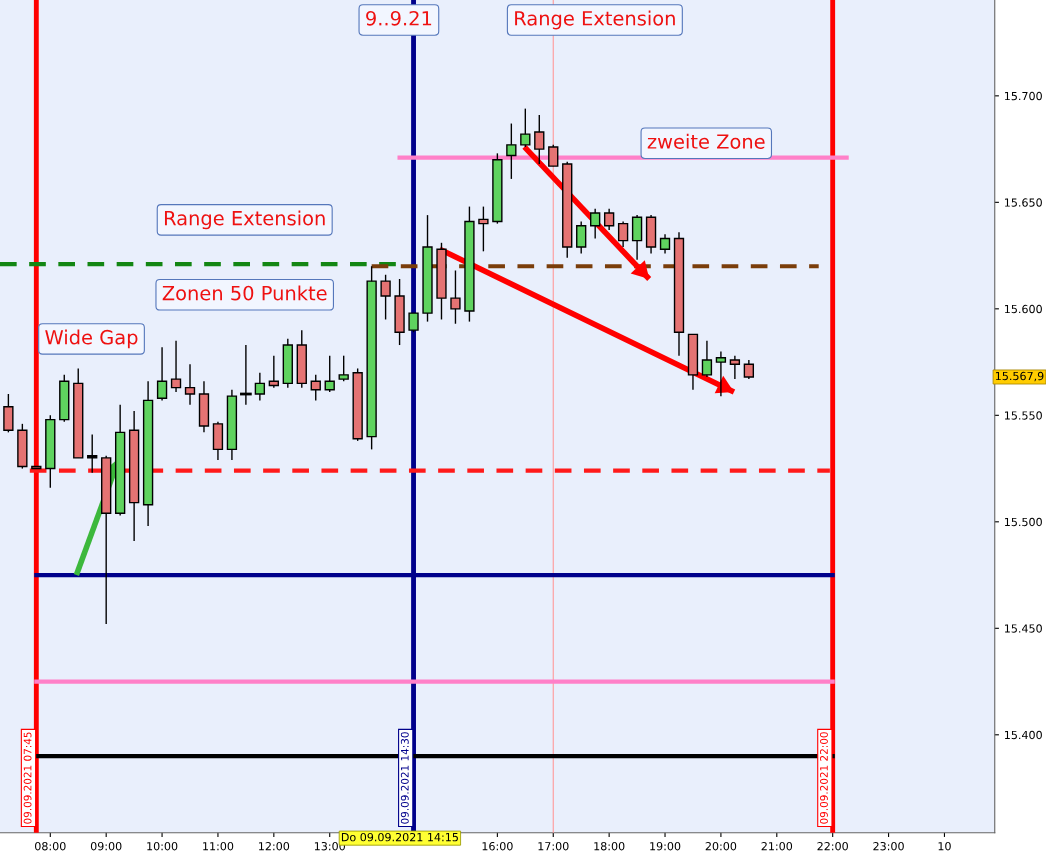 This screenshot has width=1046, height=855. I want to click on x-tick-label: 10:00, so click(162, 846).